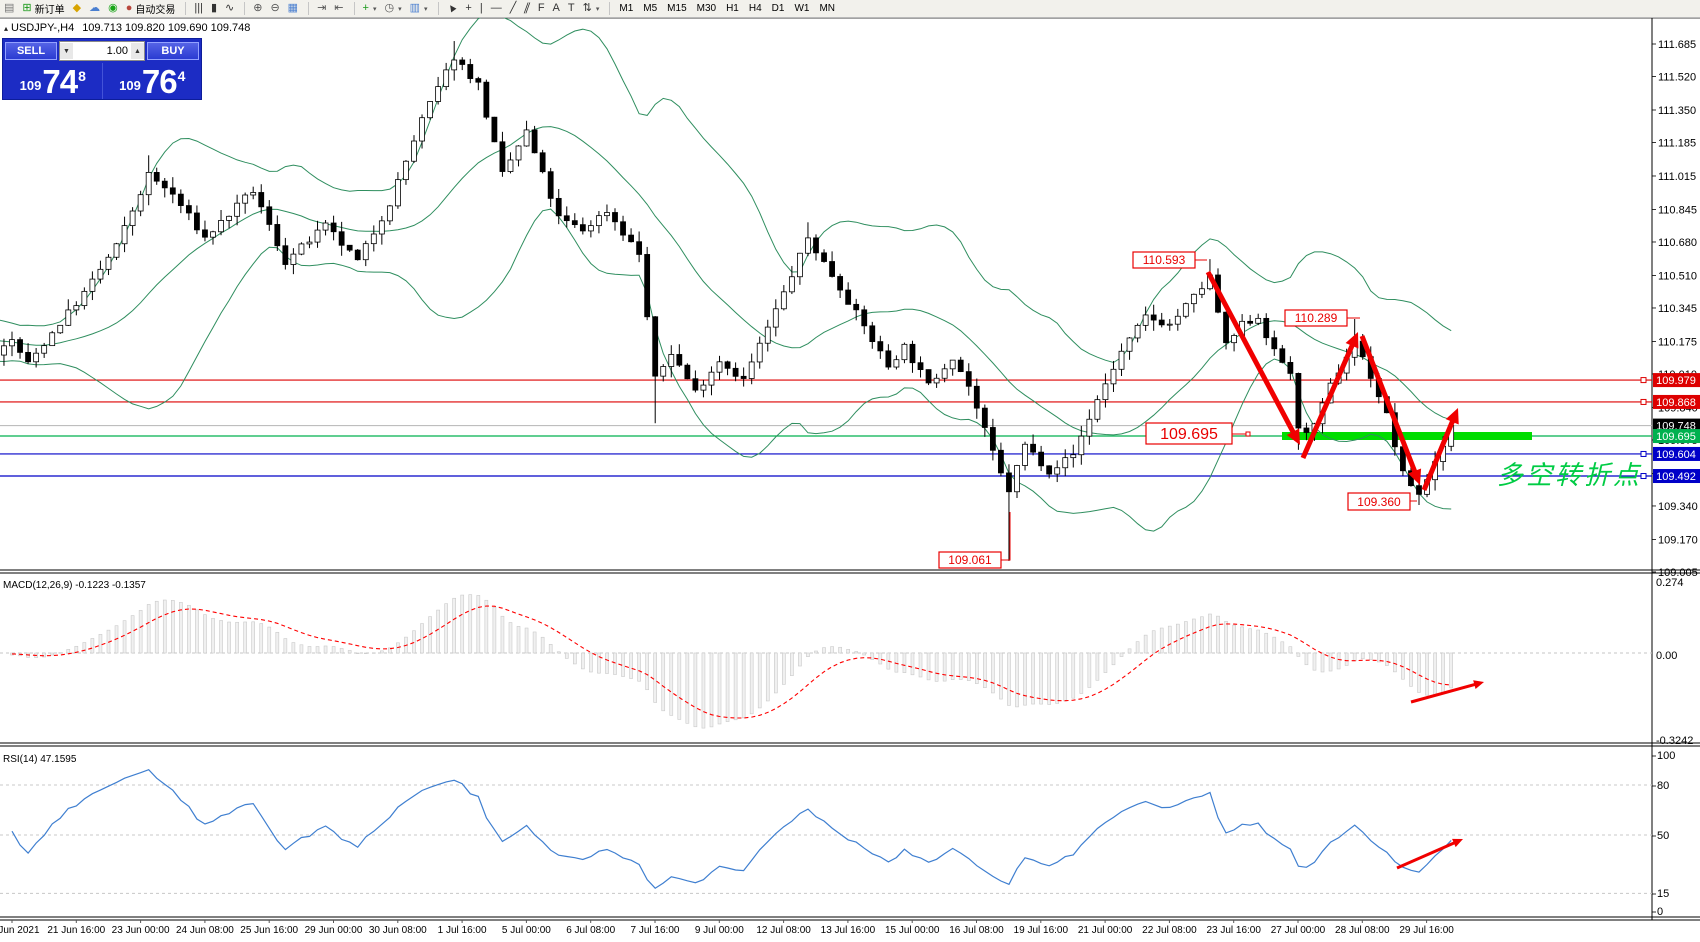  I want to click on lot-increase-button: ▲, so click(137, 51).